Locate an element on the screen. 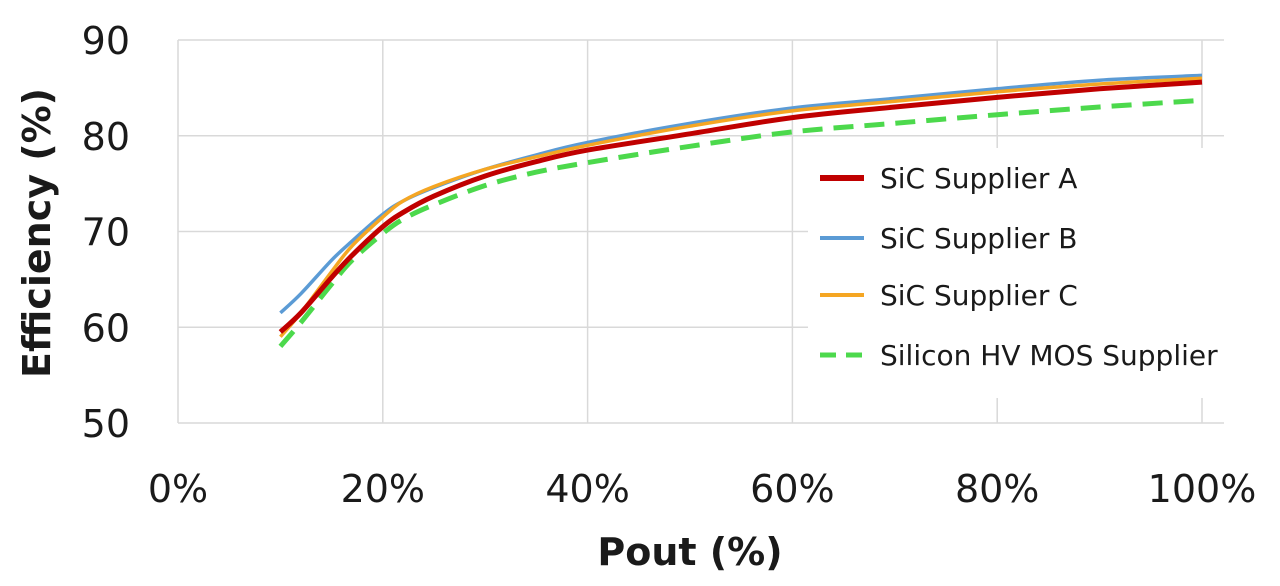  y-tick-label: 90 is located at coordinates (106, 41).